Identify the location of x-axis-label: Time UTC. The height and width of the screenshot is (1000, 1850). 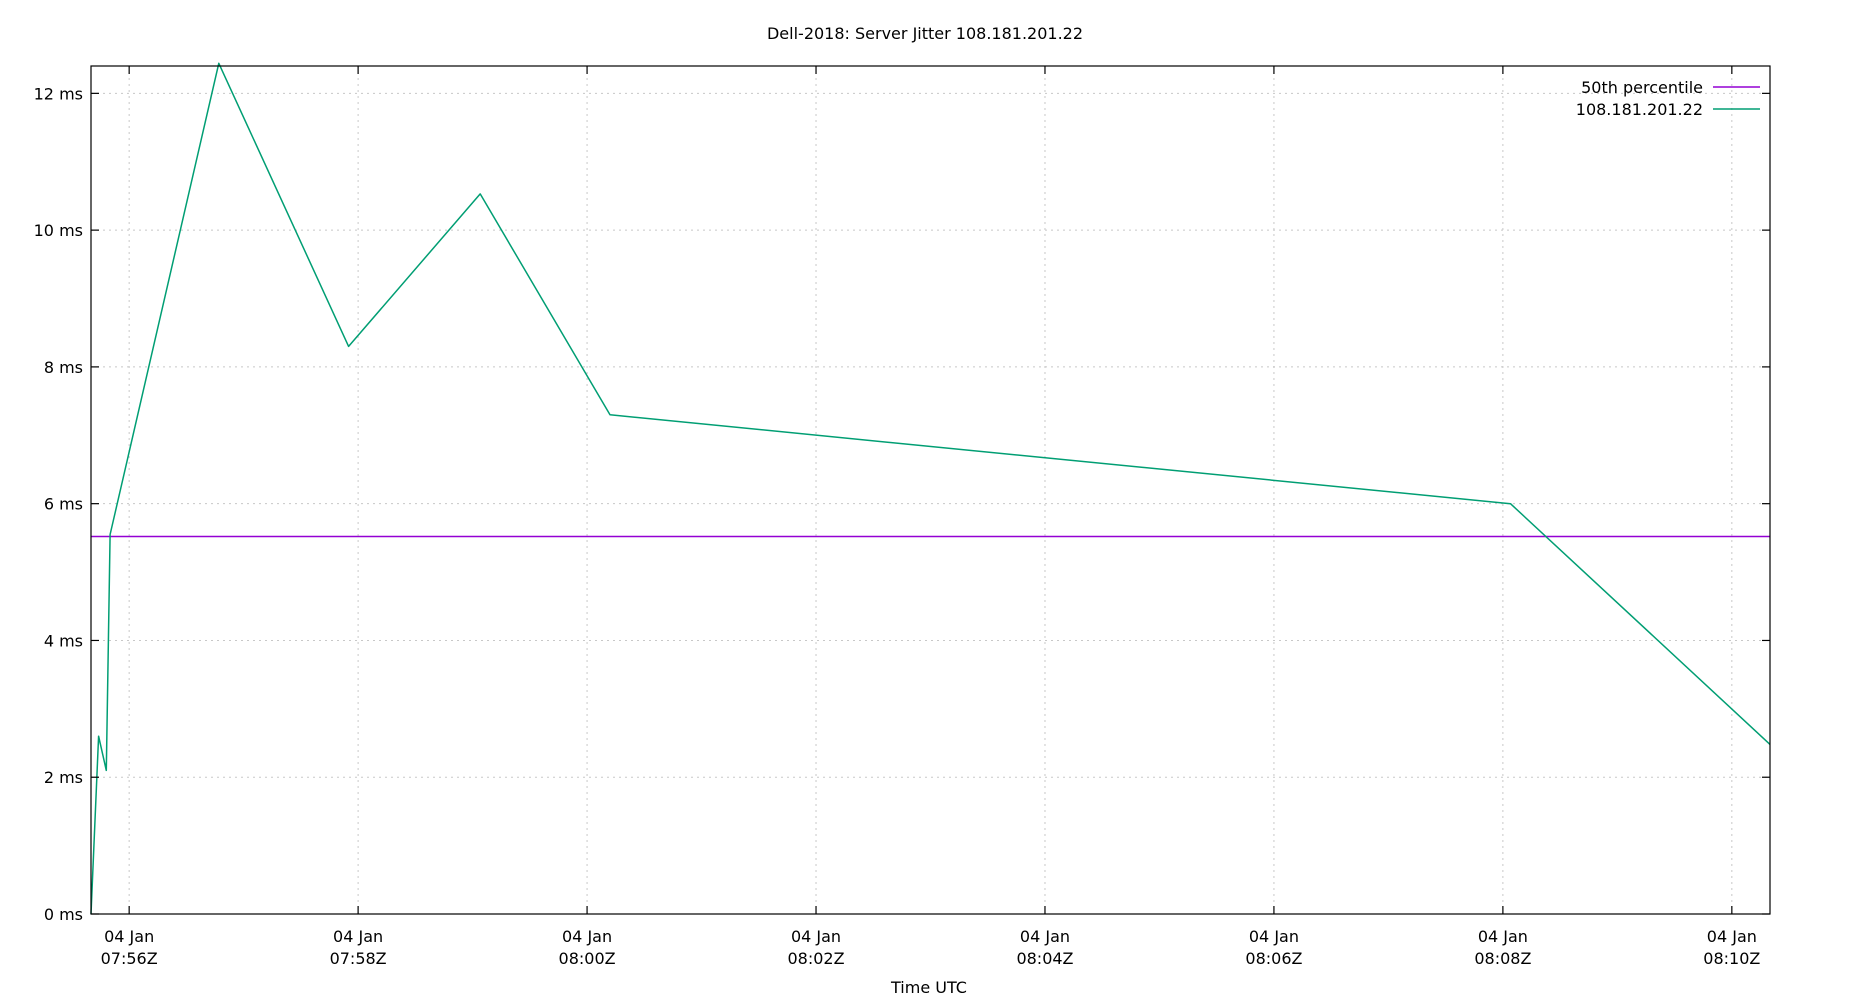
(928, 987).